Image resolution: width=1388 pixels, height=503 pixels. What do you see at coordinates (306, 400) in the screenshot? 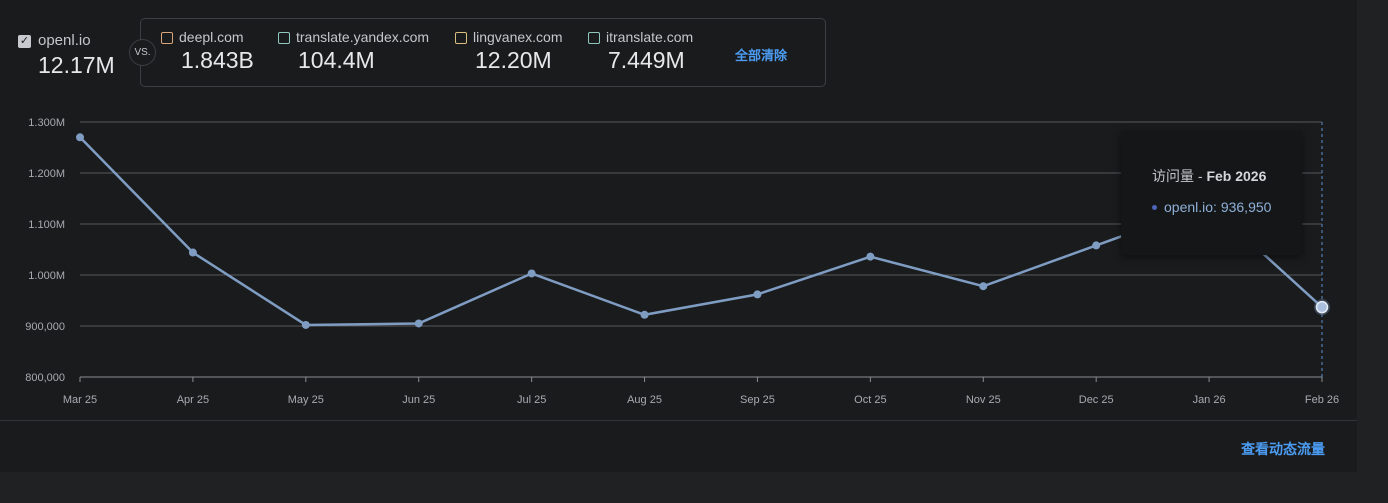
I see `x-tick-label: May 25` at bounding box center [306, 400].